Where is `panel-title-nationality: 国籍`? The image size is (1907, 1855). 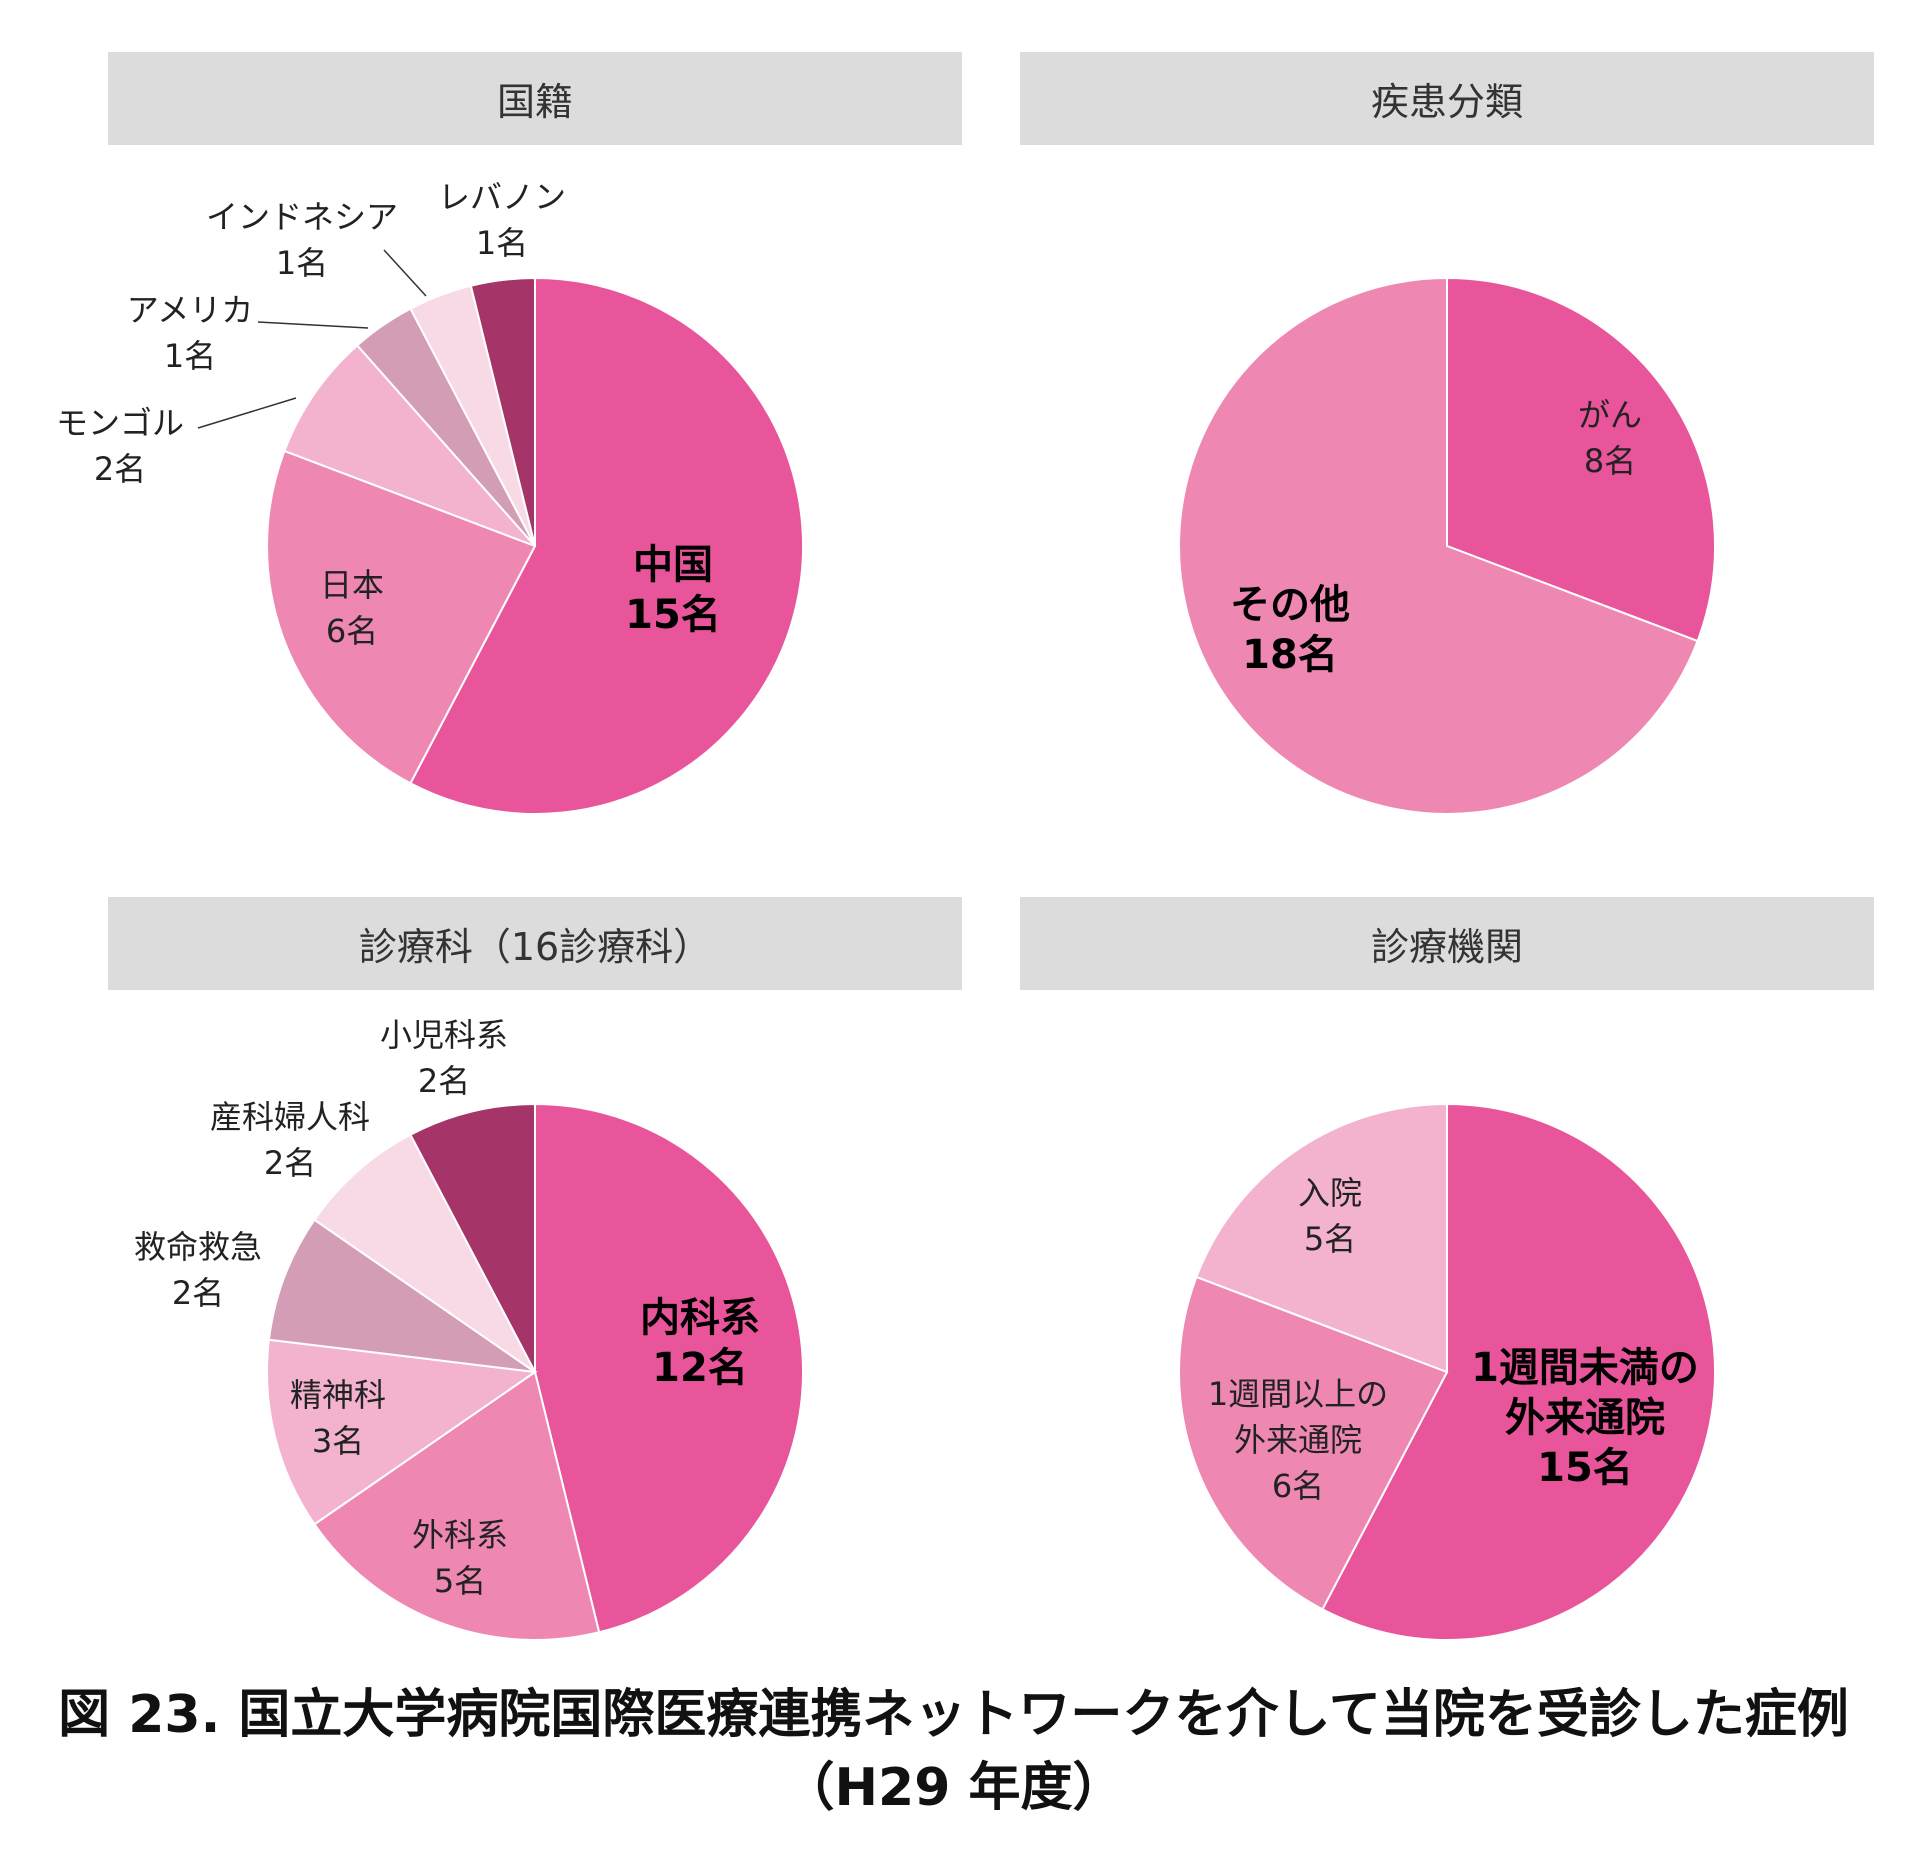
panel-title-nationality: 国籍 is located at coordinates (535, 98).